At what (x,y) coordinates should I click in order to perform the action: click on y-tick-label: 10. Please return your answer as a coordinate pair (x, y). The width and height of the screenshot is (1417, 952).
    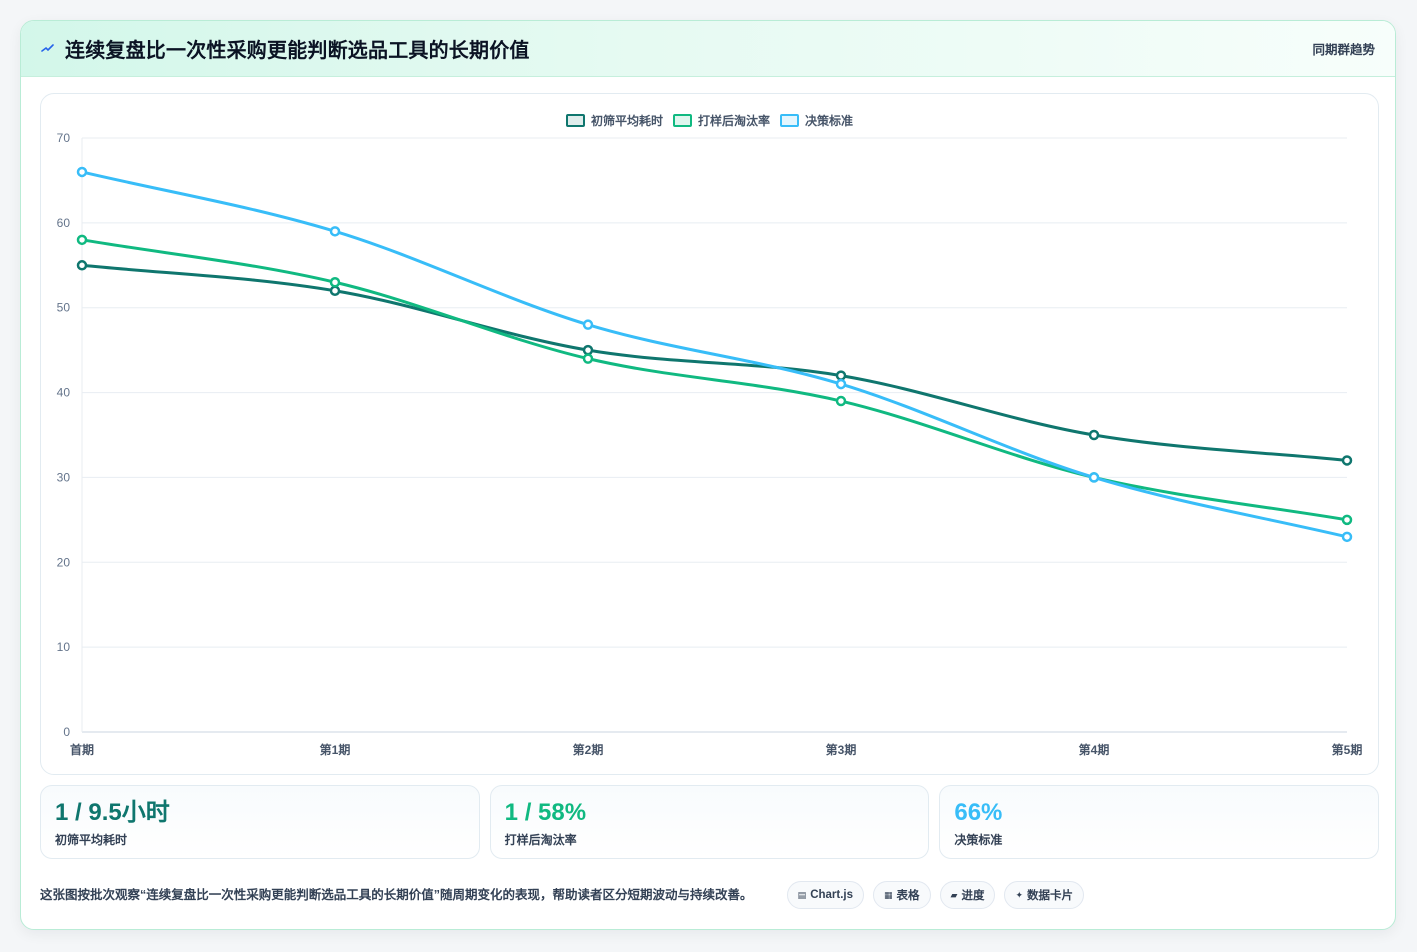
    Looking at the image, I should click on (64, 647).